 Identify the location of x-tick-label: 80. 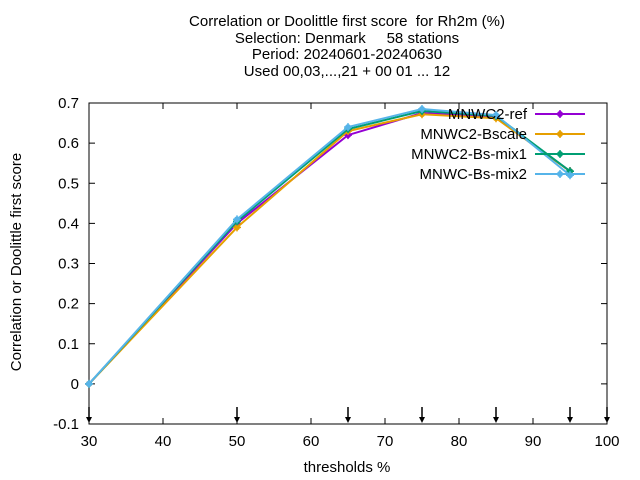
(459, 441).